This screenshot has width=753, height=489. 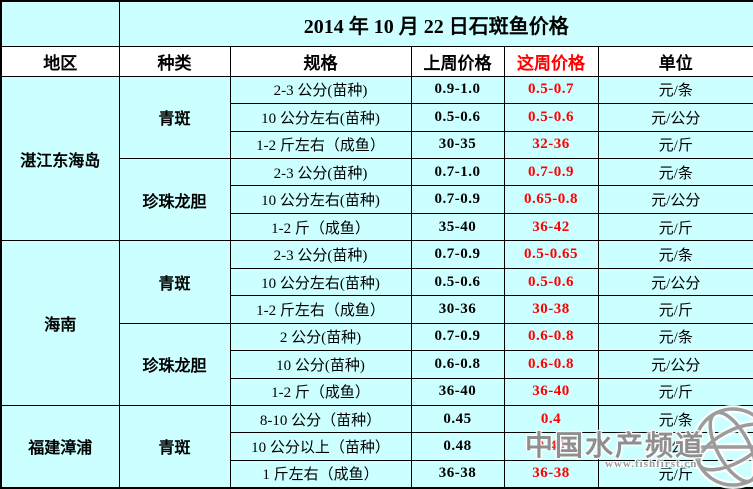 What do you see at coordinates (457, 90) in the screenshot?
I see `last-week-price: 0.9-1.0` at bounding box center [457, 90].